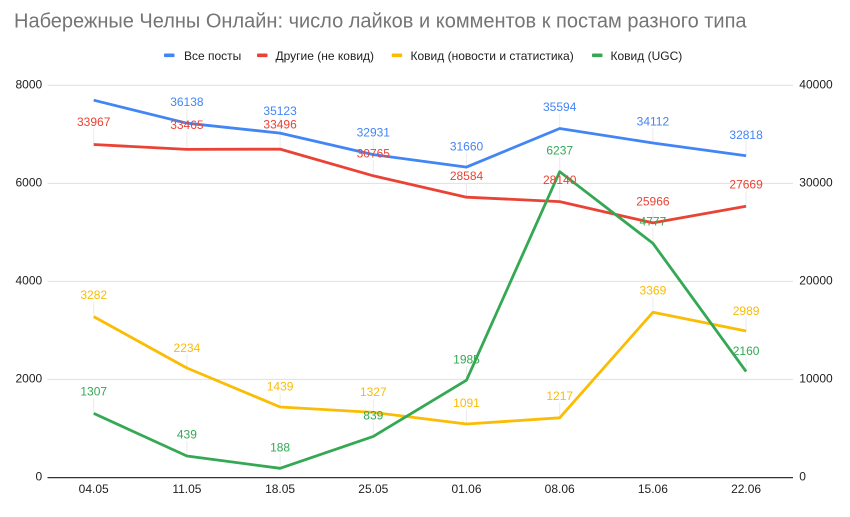 The height and width of the screenshot is (517, 850). What do you see at coordinates (280, 448) in the screenshot?
I see `svg-text: 188` at bounding box center [280, 448].